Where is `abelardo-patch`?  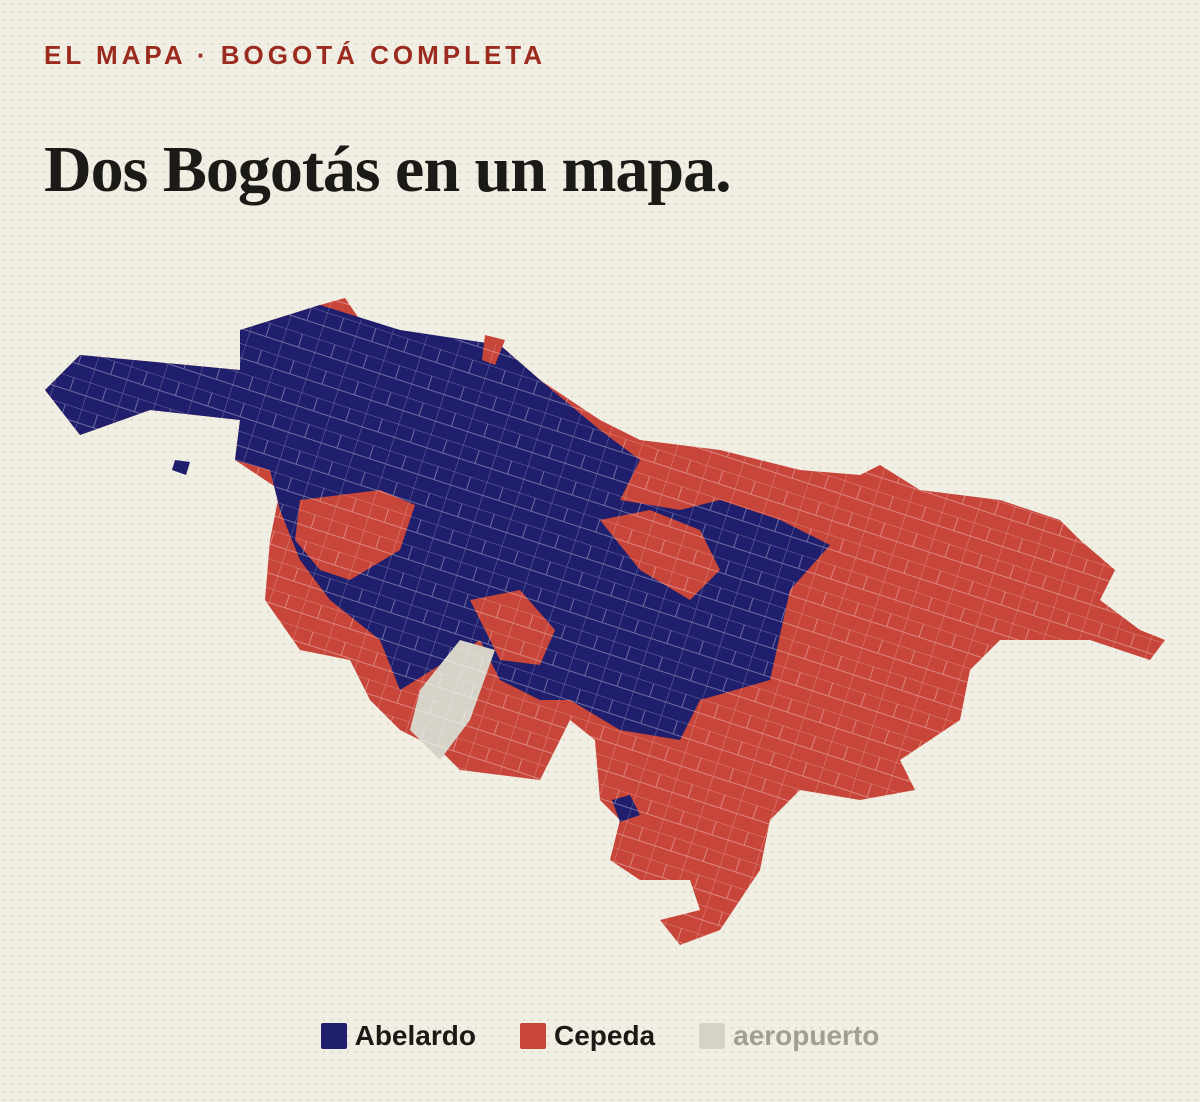
abelardo-patch is located at coordinates (181, 467).